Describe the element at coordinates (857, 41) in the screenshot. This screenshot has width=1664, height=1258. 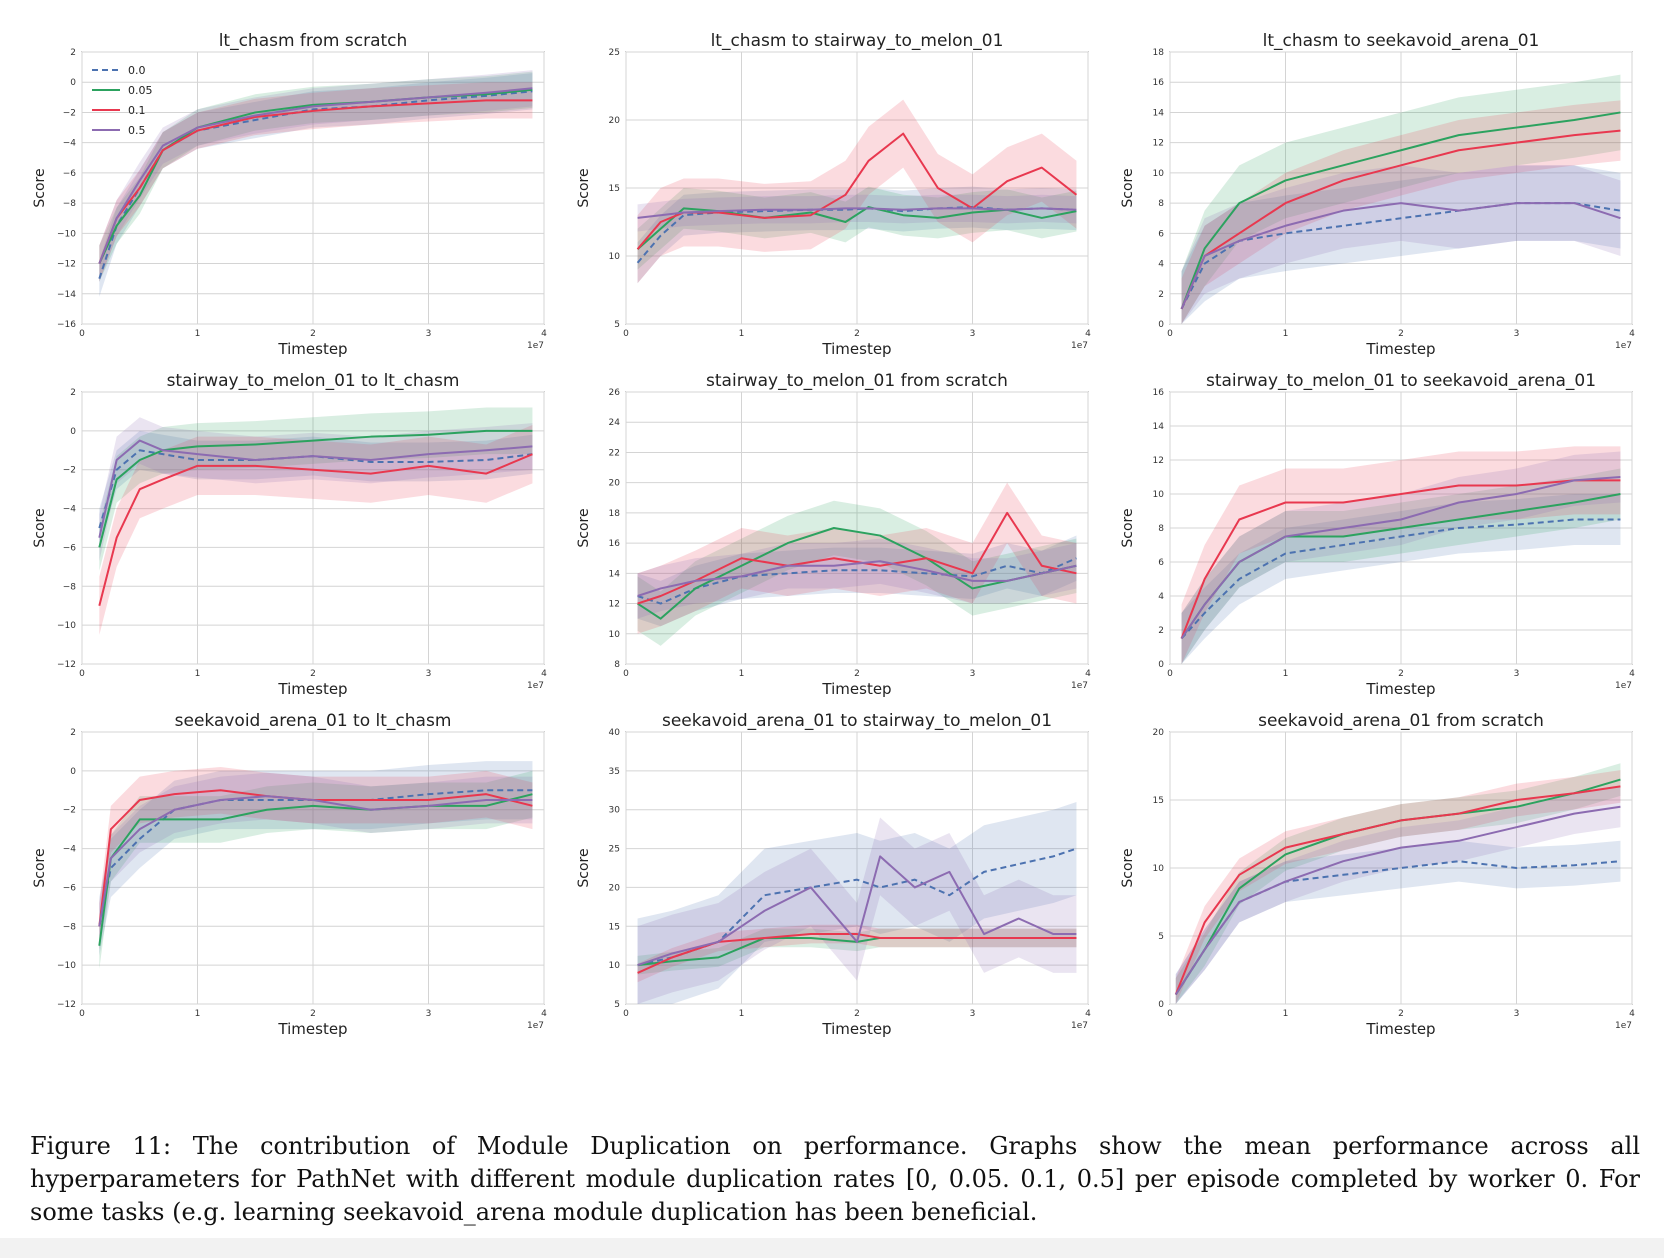
I see `chart-title: lt_chasm to stairway_to_melon_01` at that location.